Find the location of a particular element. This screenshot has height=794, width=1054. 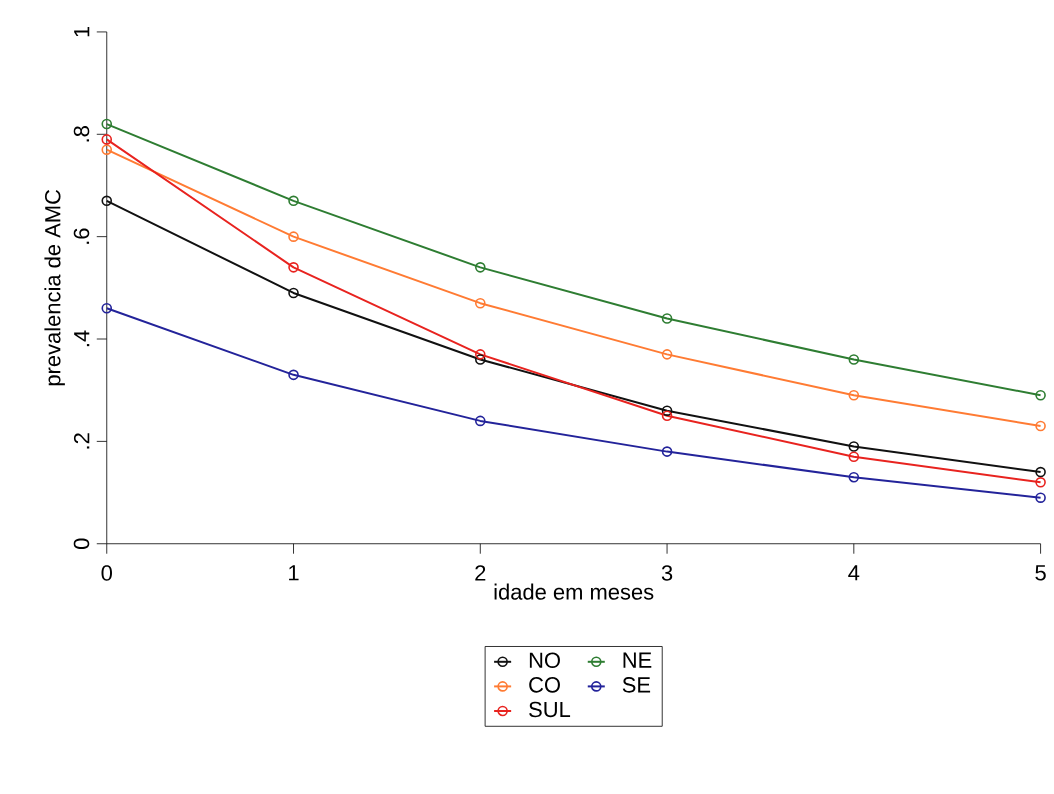

x-tick-label: 2 is located at coordinates (480, 573).